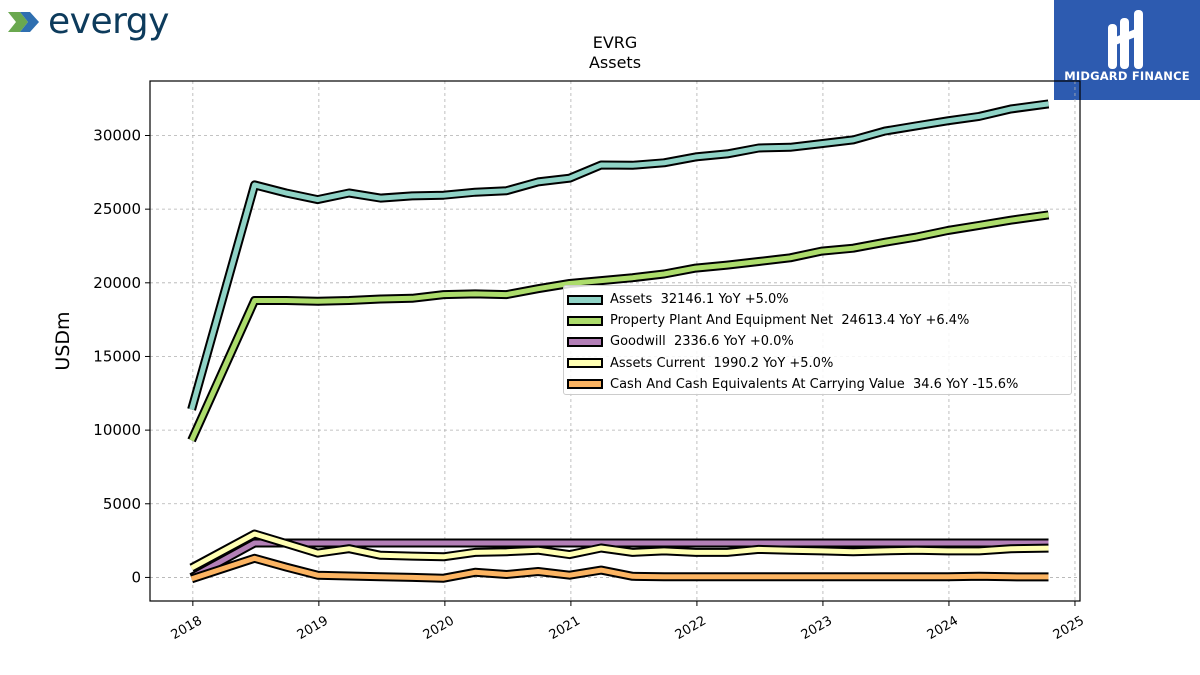  I want to click on legend-item: Goodwill 2336.6 YoY +0.0%, so click(817, 341).